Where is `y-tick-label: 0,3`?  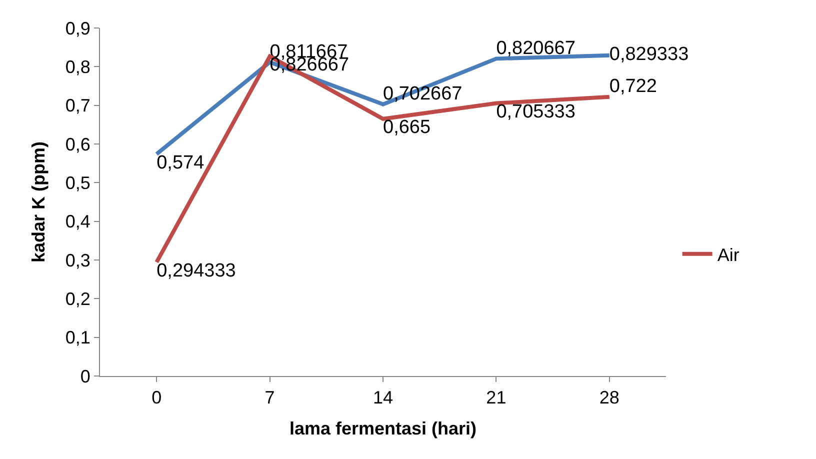
y-tick-label: 0,3 is located at coordinates (77, 260).